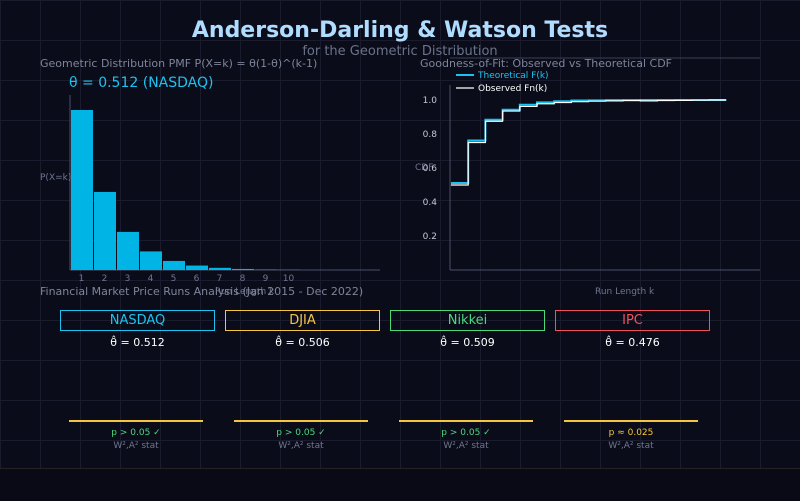 This screenshot has width=800, height=501. What do you see at coordinates (512, 89) in the screenshot?
I see `legend-entry: Observed Fn(k)` at bounding box center [512, 89].